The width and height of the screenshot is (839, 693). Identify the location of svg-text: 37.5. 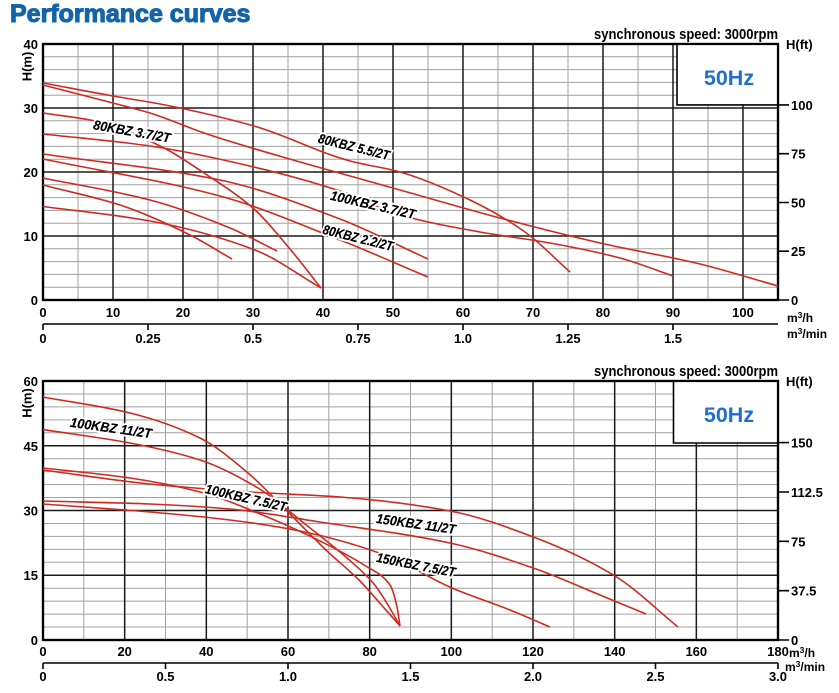
(803, 591).